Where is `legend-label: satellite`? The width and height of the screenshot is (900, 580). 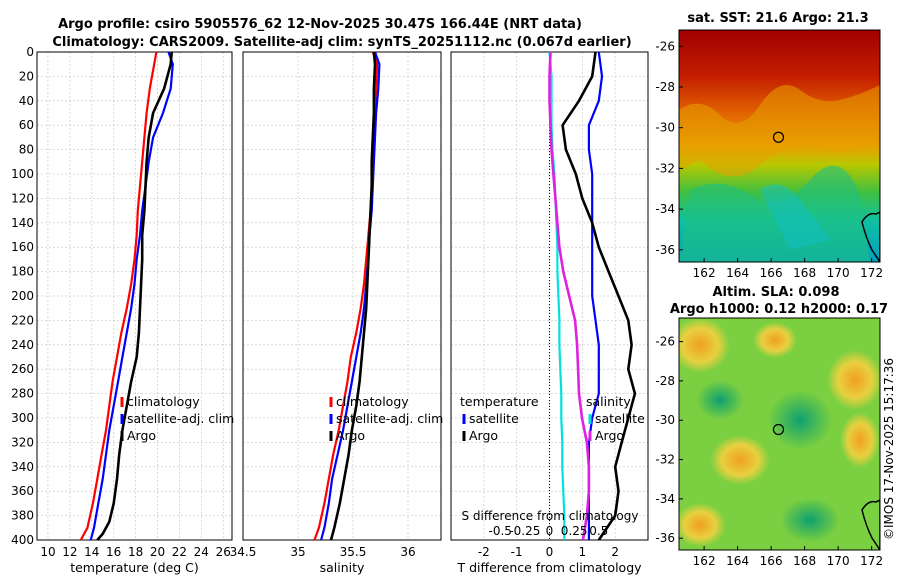 legend-label: satellite is located at coordinates (494, 418).